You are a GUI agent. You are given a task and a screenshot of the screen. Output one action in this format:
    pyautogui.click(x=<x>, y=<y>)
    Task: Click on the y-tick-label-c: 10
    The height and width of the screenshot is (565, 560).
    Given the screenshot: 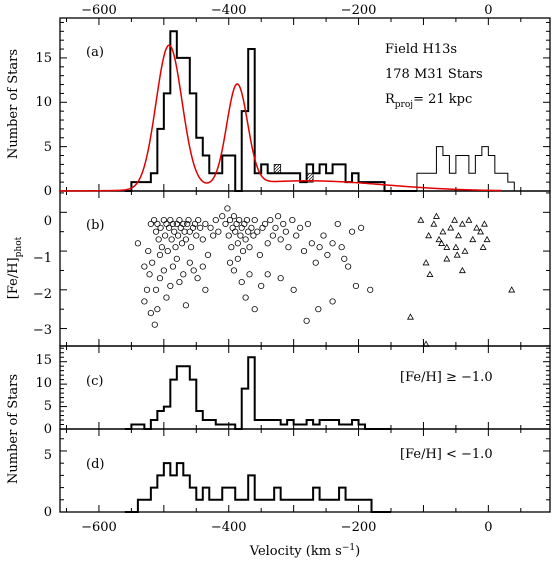 What is the action you would take?
    pyautogui.click(x=43, y=383)
    